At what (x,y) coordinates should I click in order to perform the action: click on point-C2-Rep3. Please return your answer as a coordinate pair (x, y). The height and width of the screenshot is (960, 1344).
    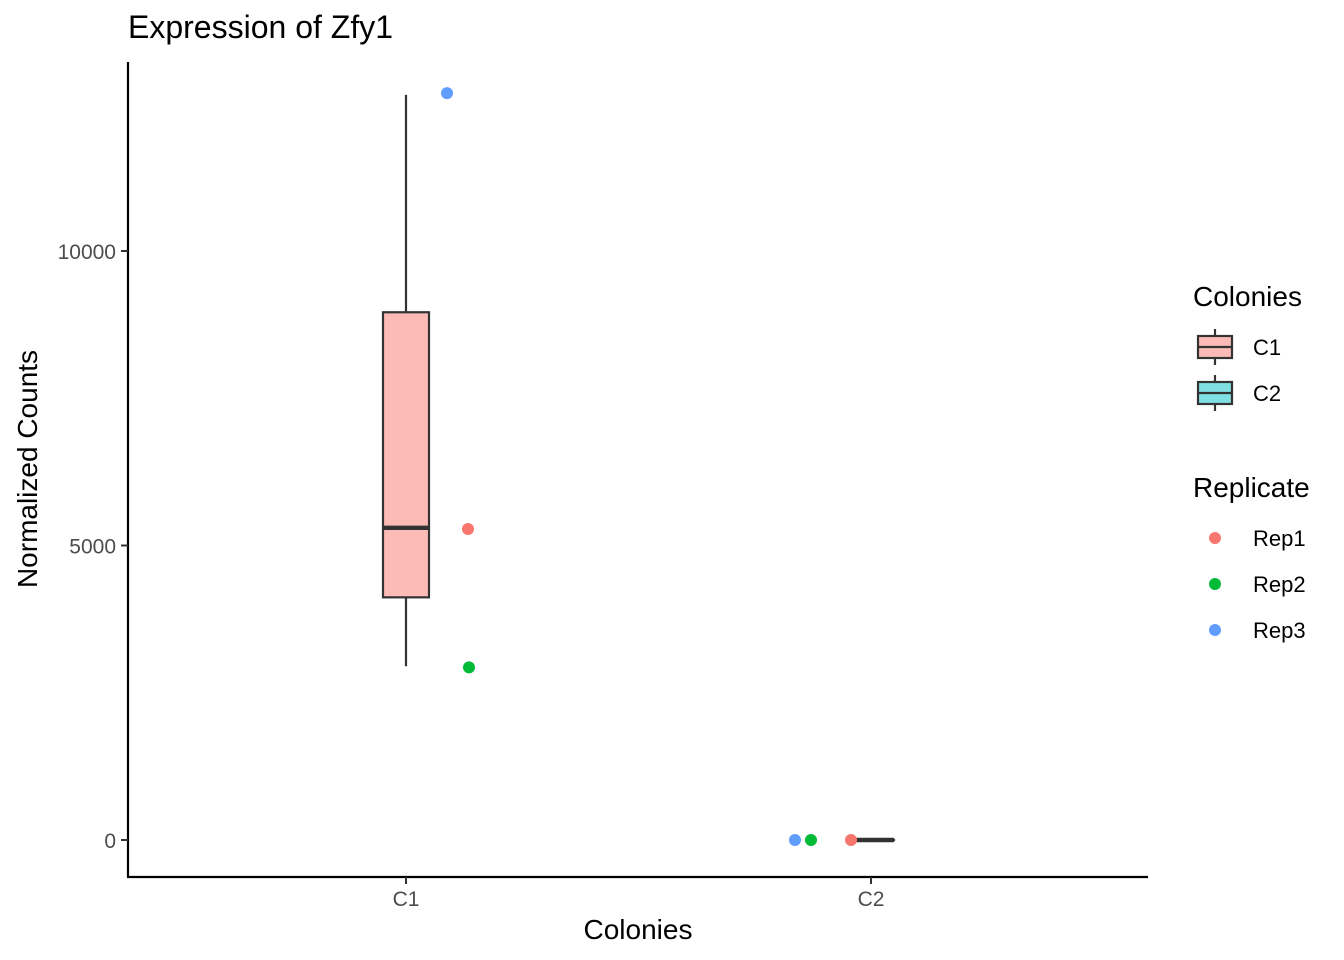
    Looking at the image, I should click on (795, 840).